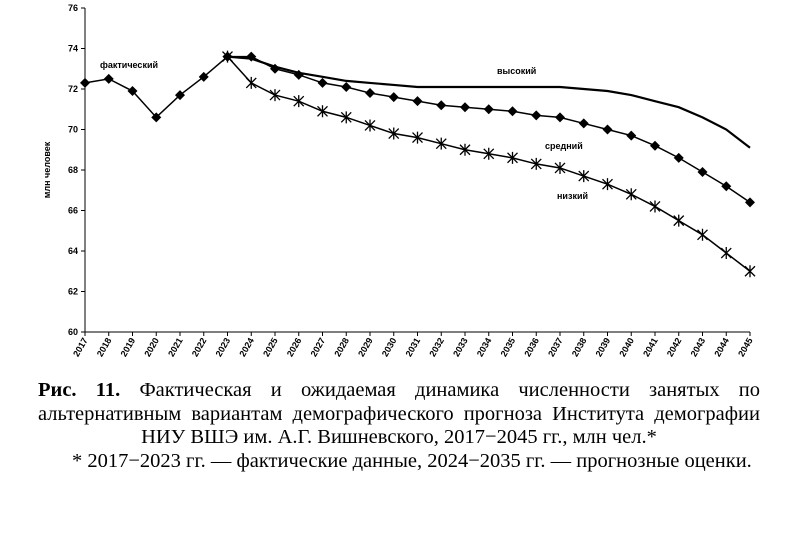 The image size is (800, 551). Describe the element at coordinates (436, 347) in the screenshot. I see `x-tick-label: 2032` at that location.